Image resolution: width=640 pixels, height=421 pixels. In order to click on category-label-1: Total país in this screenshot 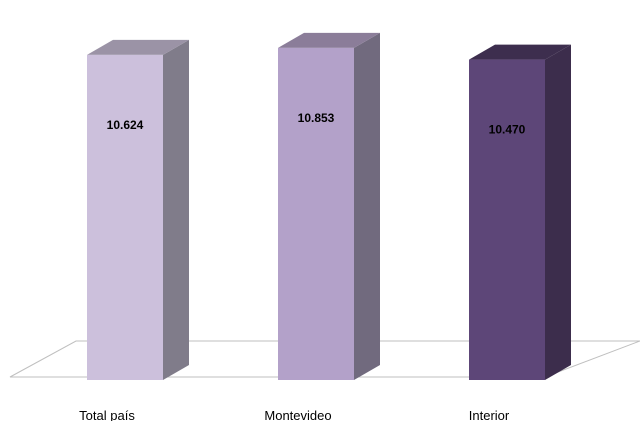, I will do `click(107, 414)`.